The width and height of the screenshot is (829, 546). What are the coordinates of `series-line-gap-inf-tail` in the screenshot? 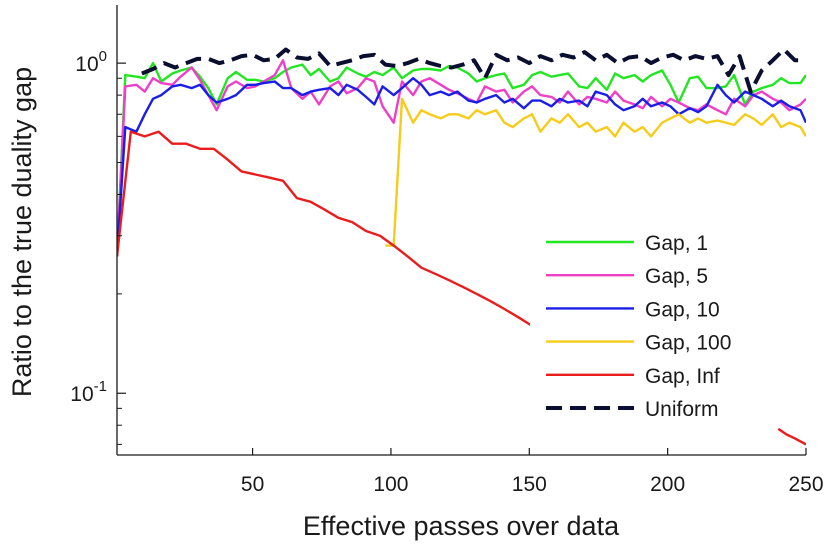 It's located at (791, 436).